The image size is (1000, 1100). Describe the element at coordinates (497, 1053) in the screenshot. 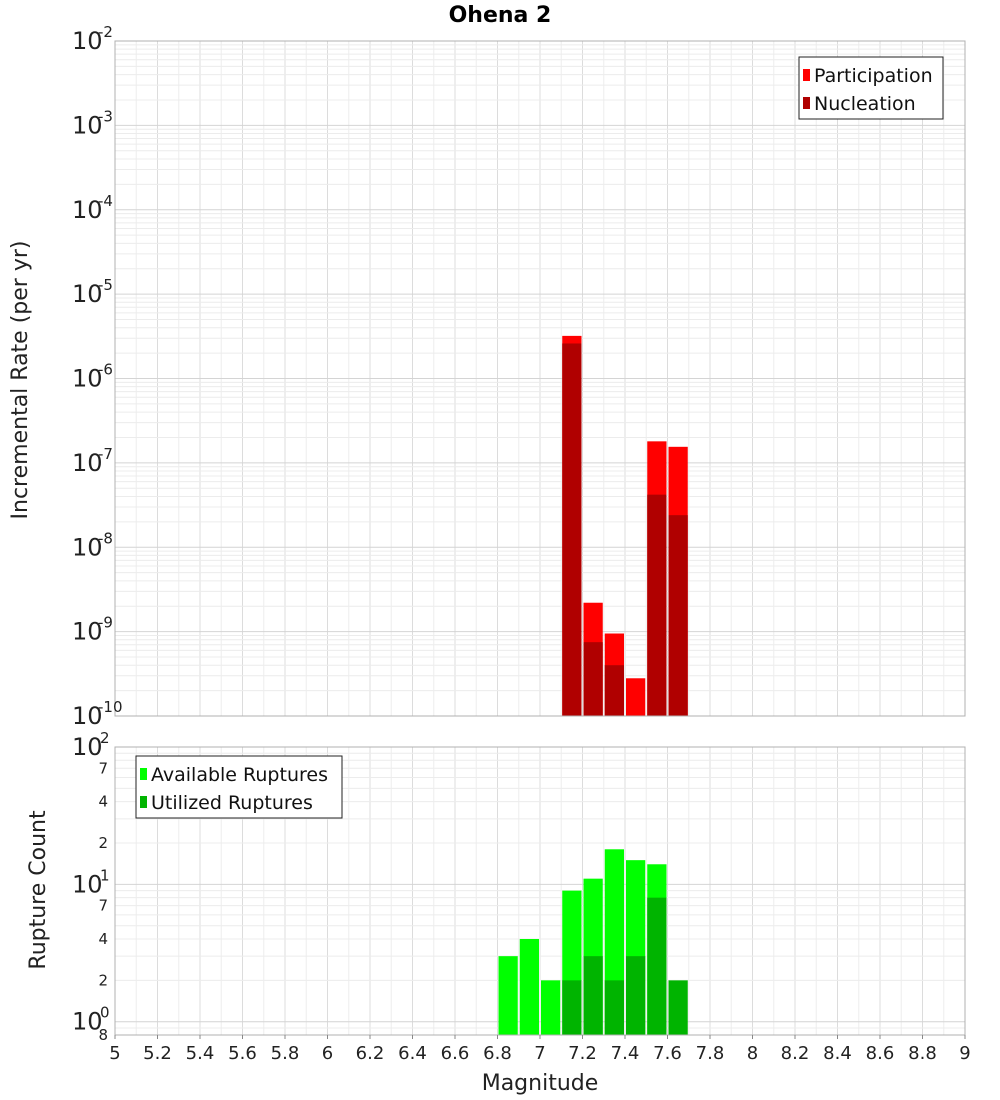

I see `x-tick-label: 6.8` at that location.